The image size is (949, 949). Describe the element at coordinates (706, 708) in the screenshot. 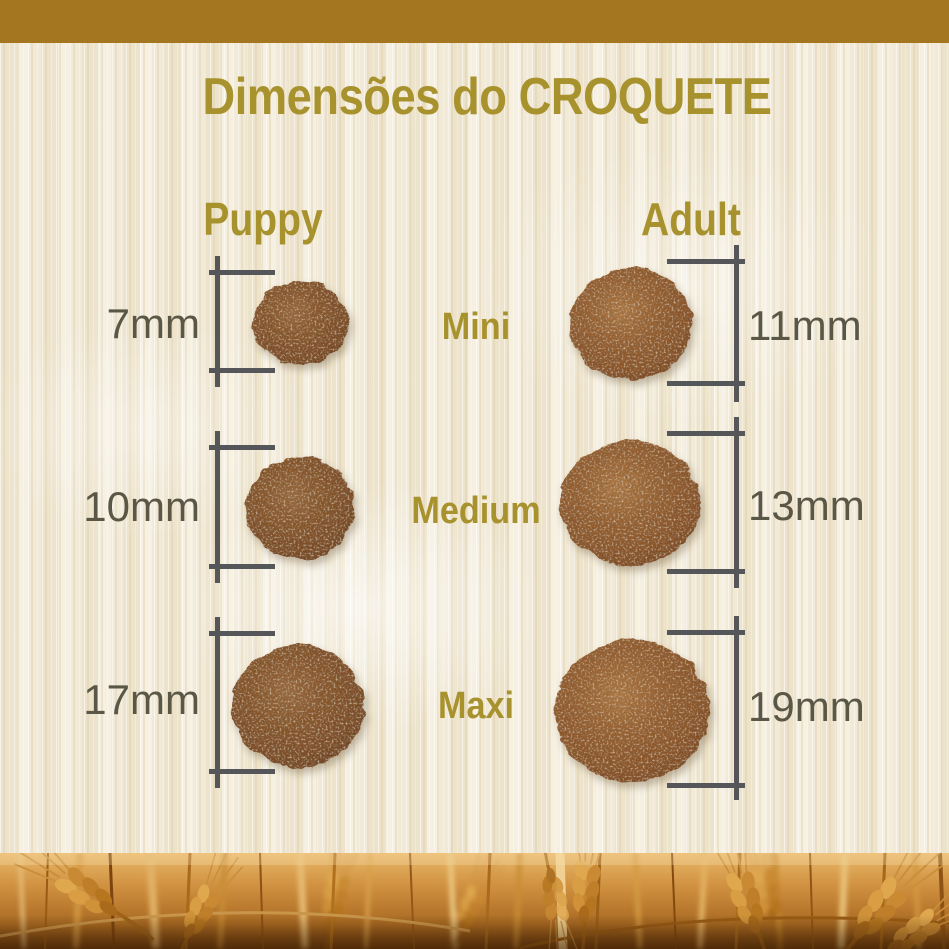

I see `measure-bracket-adult-maxi` at that location.